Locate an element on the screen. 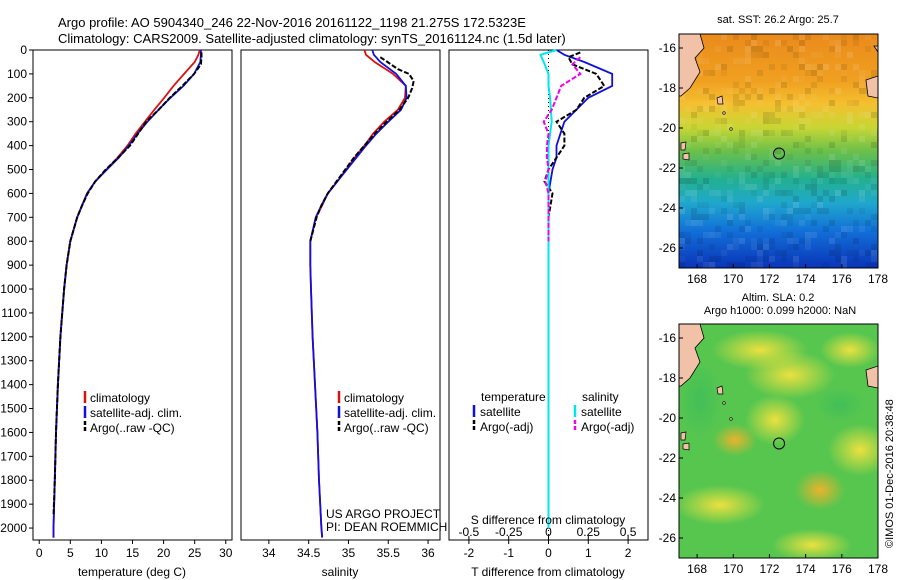 Image resolution: width=900 pixels, height=580 pixels. legend-label-argo: Argo(..raw -QC) is located at coordinates (132, 428).